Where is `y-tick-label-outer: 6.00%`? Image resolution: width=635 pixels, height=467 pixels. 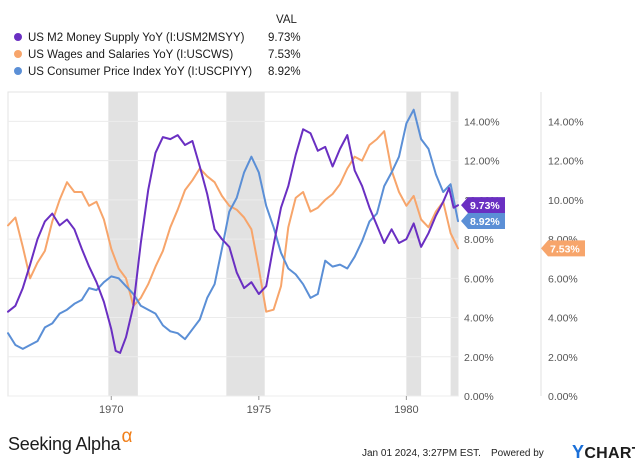 y-tick-label-outer: 6.00% is located at coordinates (563, 279).